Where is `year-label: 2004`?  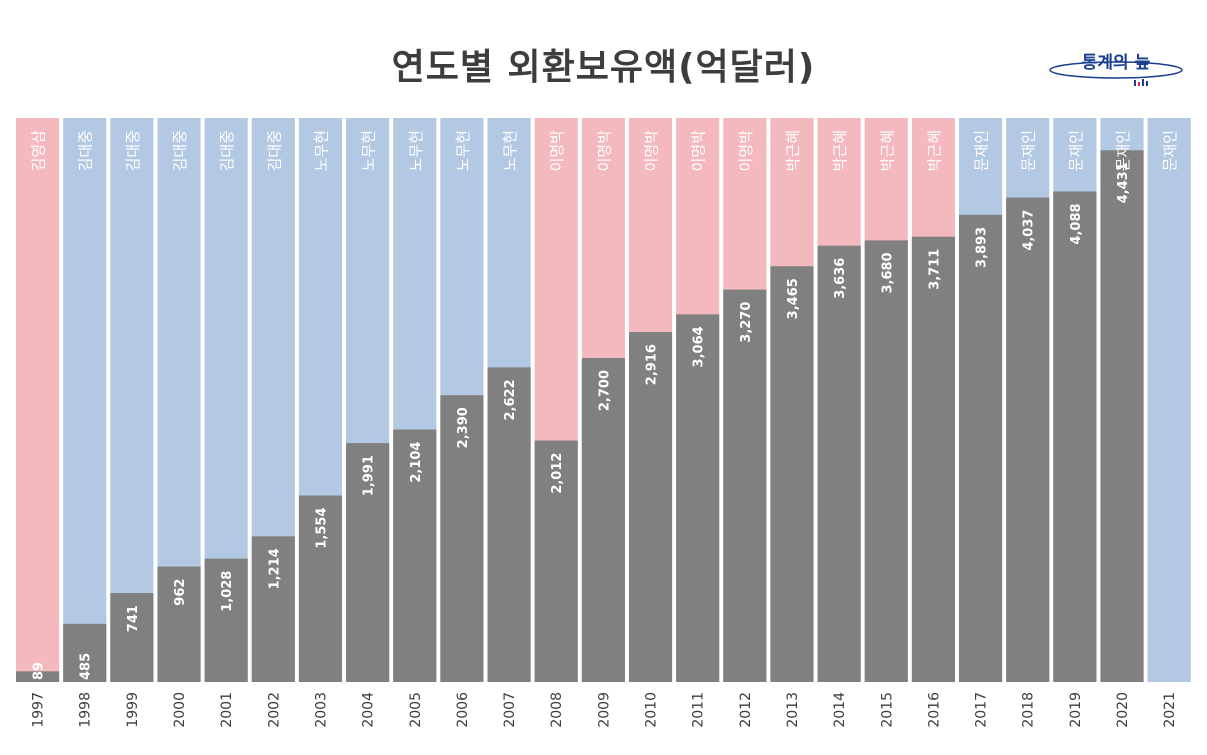 year-label: 2004 is located at coordinates (369, 710).